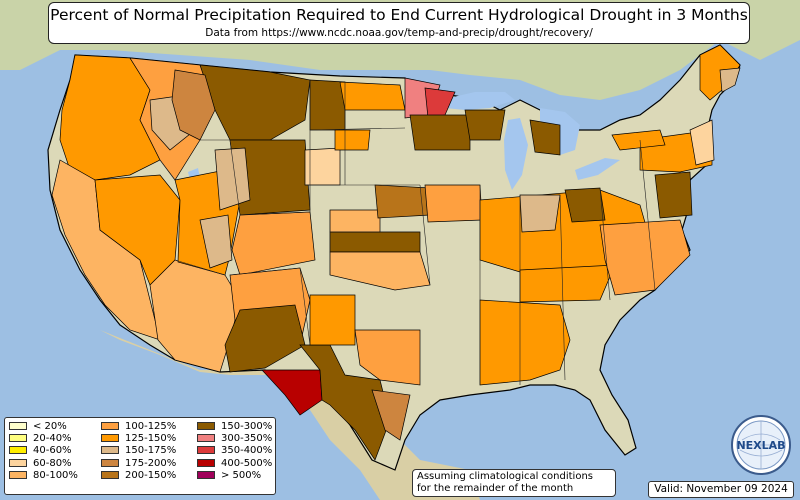 This screenshot has height=500, width=800. What do you see at coordinates (345, 402) in the screenshot?
I see `region-texas-brown` at bounding box center [345, 402].